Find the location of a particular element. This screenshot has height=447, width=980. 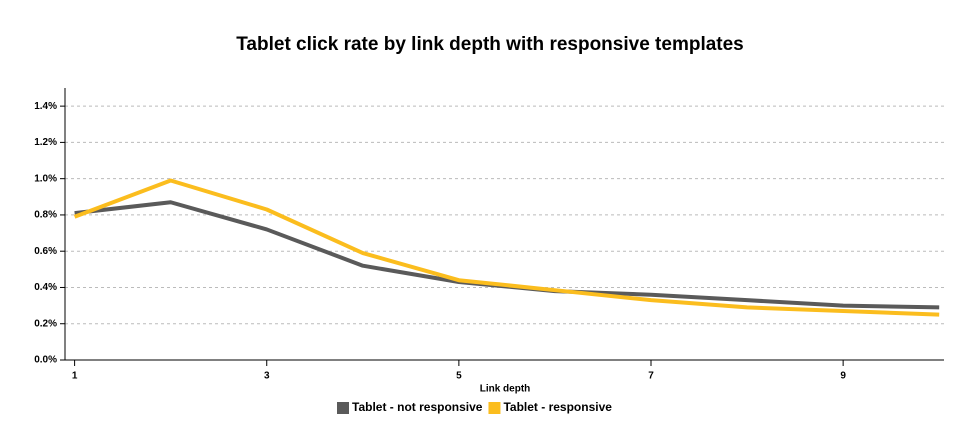

x-tick-label: 1 is located at coordinates (75, 376).